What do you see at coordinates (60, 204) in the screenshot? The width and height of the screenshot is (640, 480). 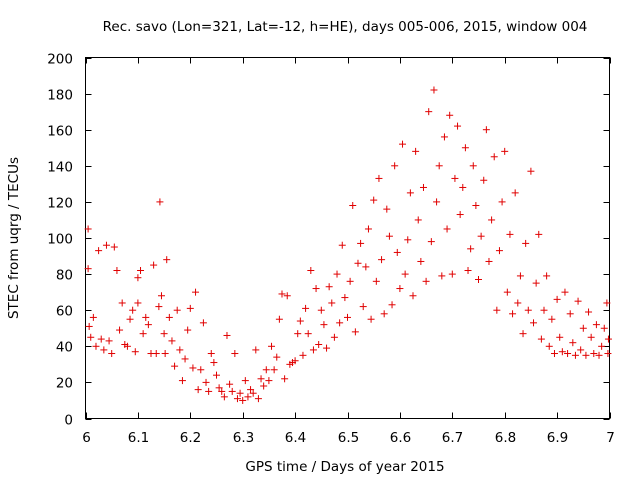 I see `y-tick-label: 120` at bounding box center [60, 204].